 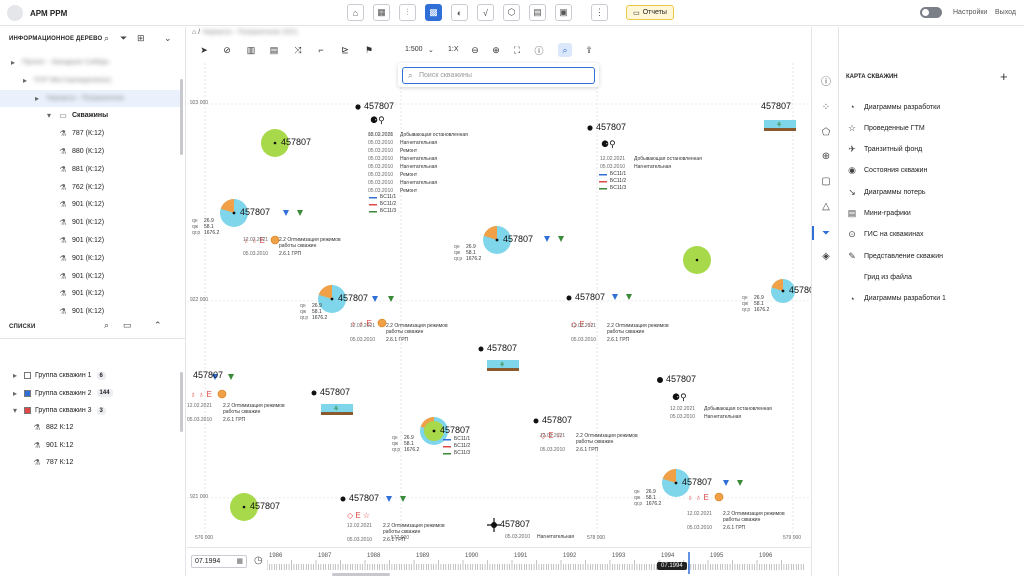 I want to click on line-tool-icon: ⌐, so click(x=321, y=50).